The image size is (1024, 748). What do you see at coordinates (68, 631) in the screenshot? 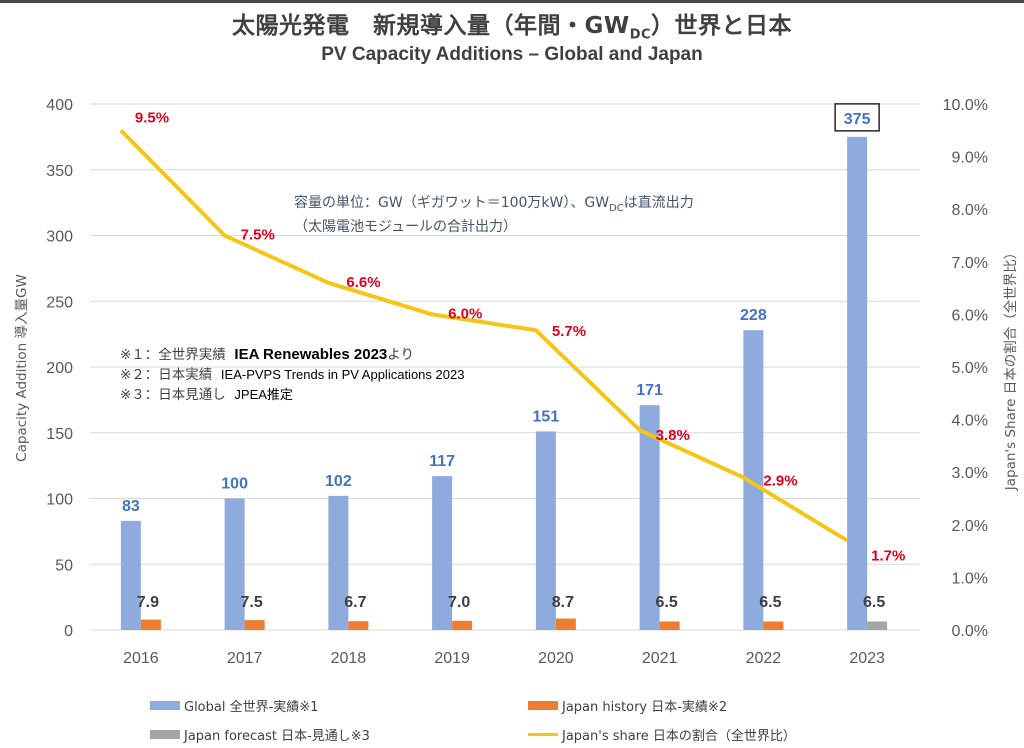
I see `left-tick-label: 0` at bounding box center [68, 631].